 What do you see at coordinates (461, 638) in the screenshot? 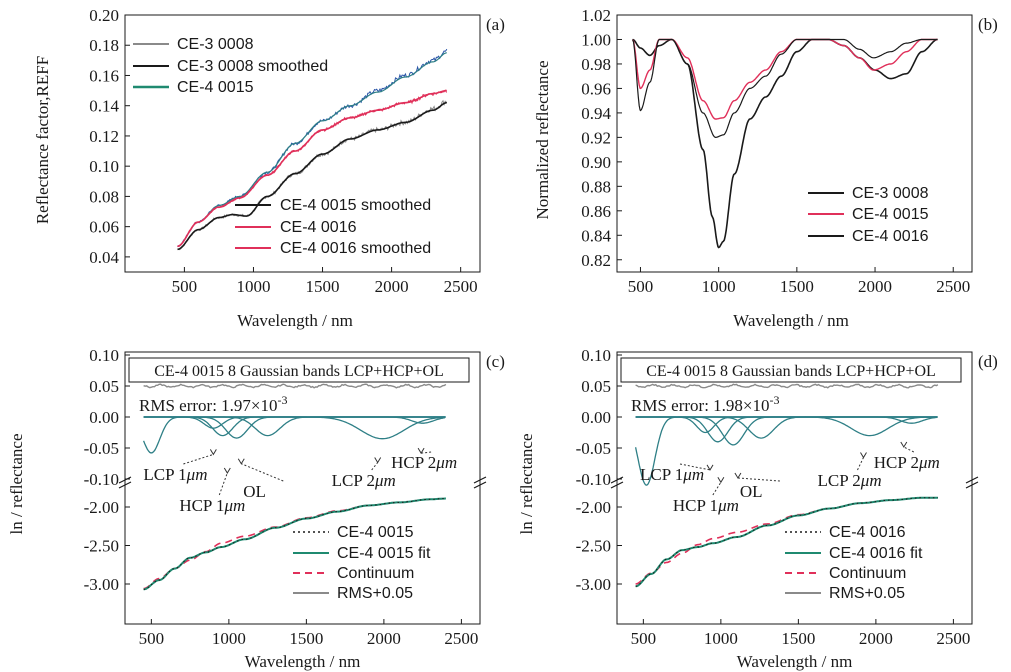
I see `panel-c-xtick-label: 2500` at bounding box center [461, 638].